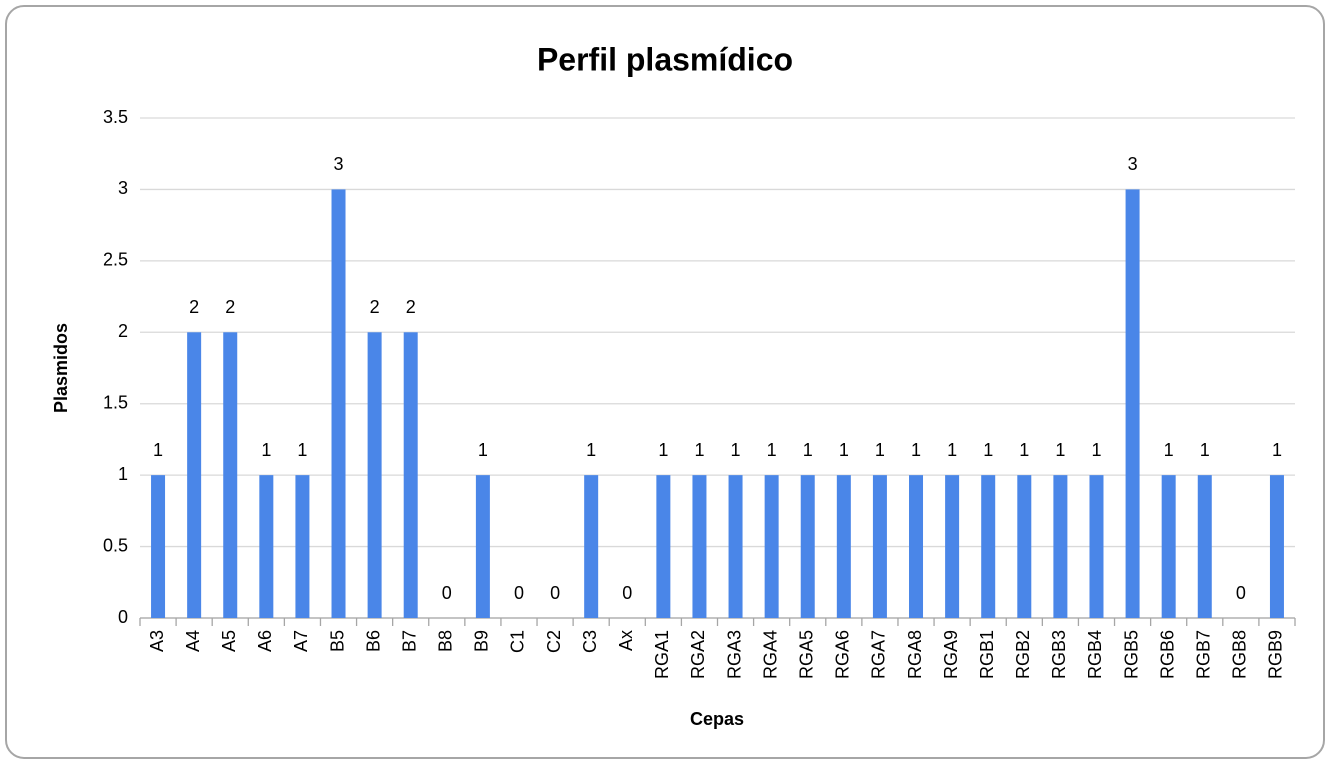 This screenshot has width=1331, height=769. What do you see at coordinates (115, 545) in the screenshot?
I see `y-tick-label: 0.5` at bounding box center [115, 545].